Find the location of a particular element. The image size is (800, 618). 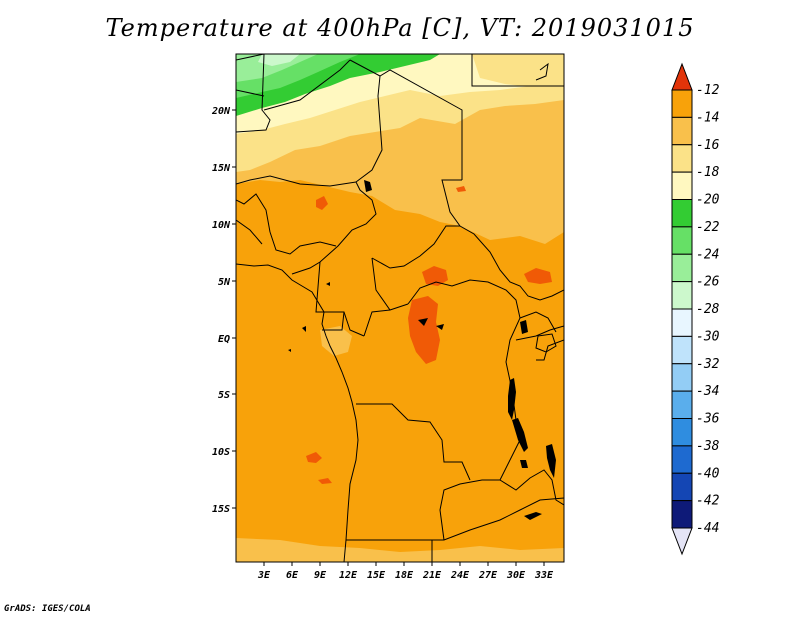

lake-mweru is located at coordinates (524, 464).